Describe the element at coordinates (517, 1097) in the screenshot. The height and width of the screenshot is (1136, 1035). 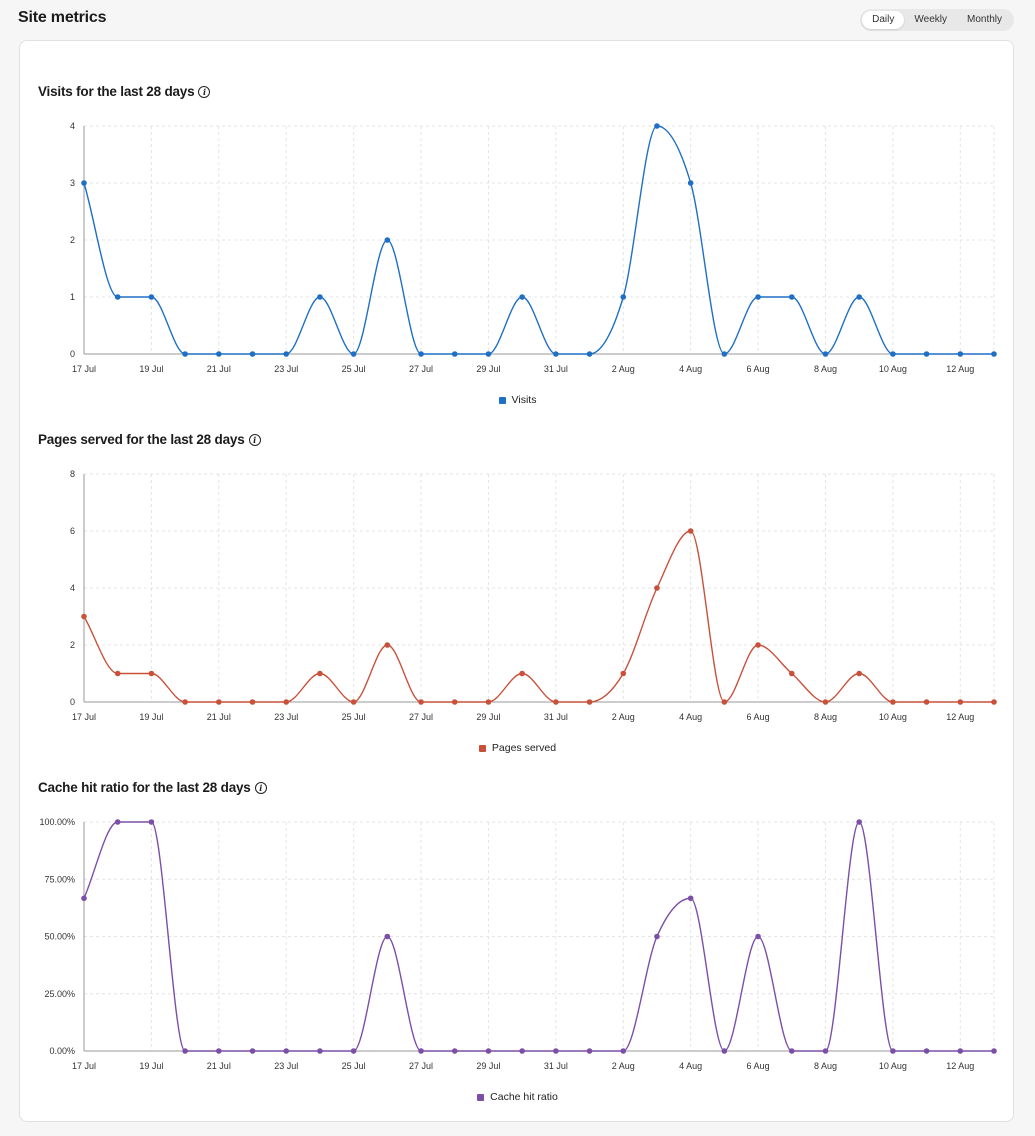
I see `cache-legend: Cache hit ratio` at that location.